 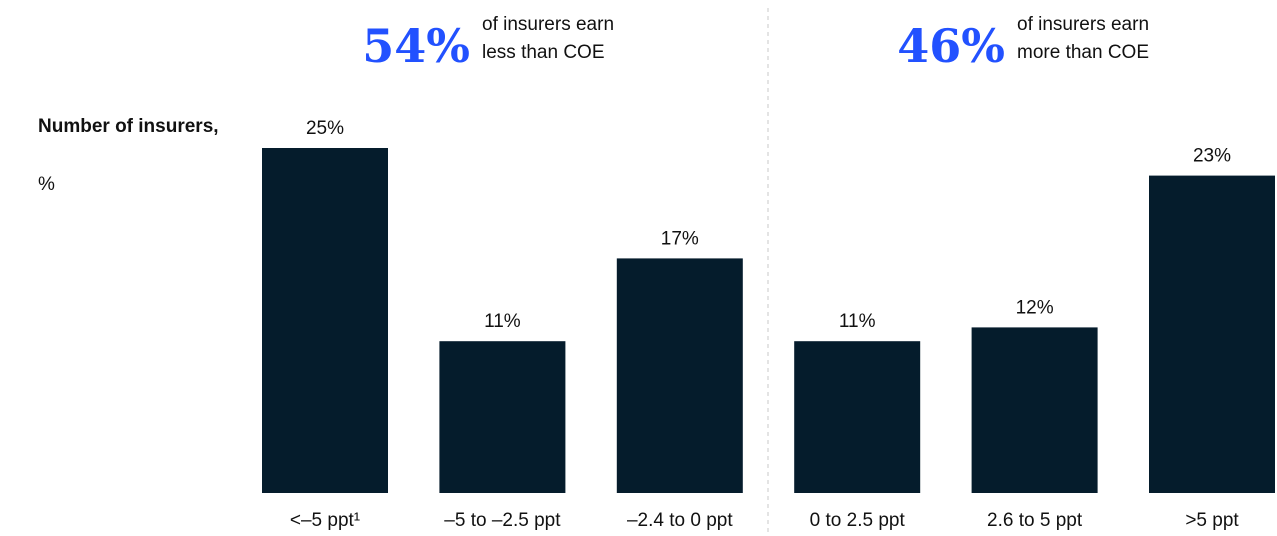 What do you see at coordinates (416, 46) in the screenshot?
I see `annotation-value: 54%` at bounding box center [416, 46].